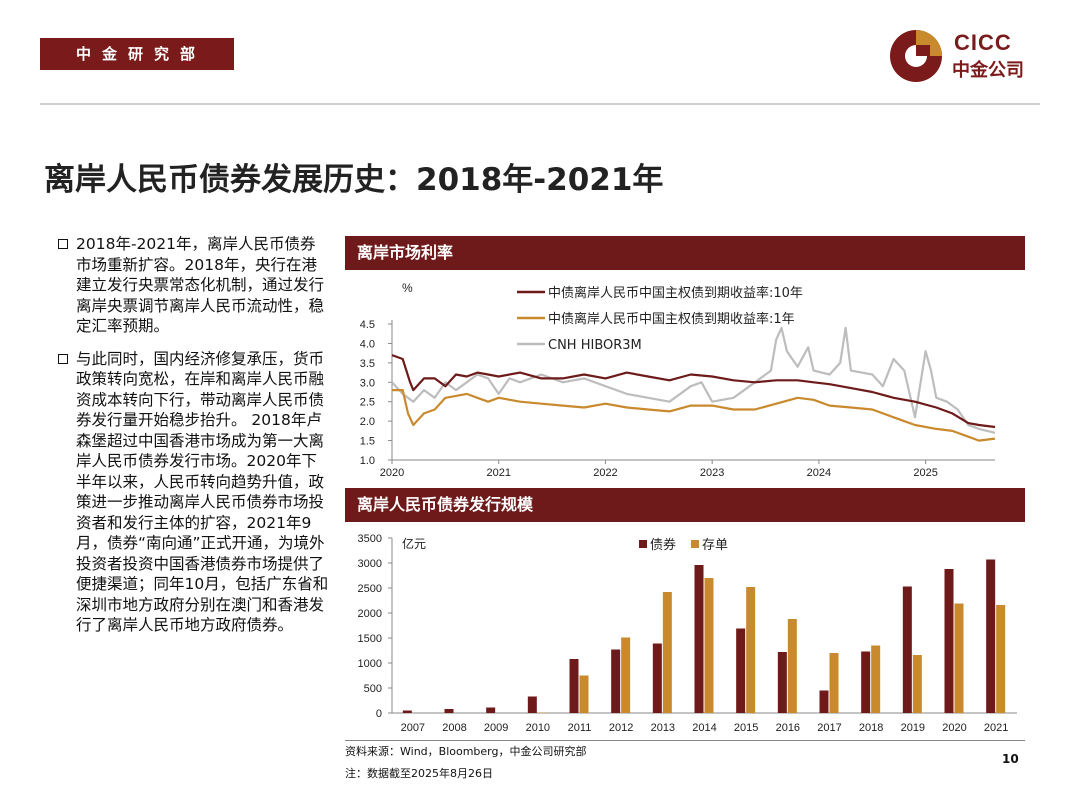 The width and height of the screenshot is (1080, 810). I want to click on y-tick-label: 2500, so click(370, 589).